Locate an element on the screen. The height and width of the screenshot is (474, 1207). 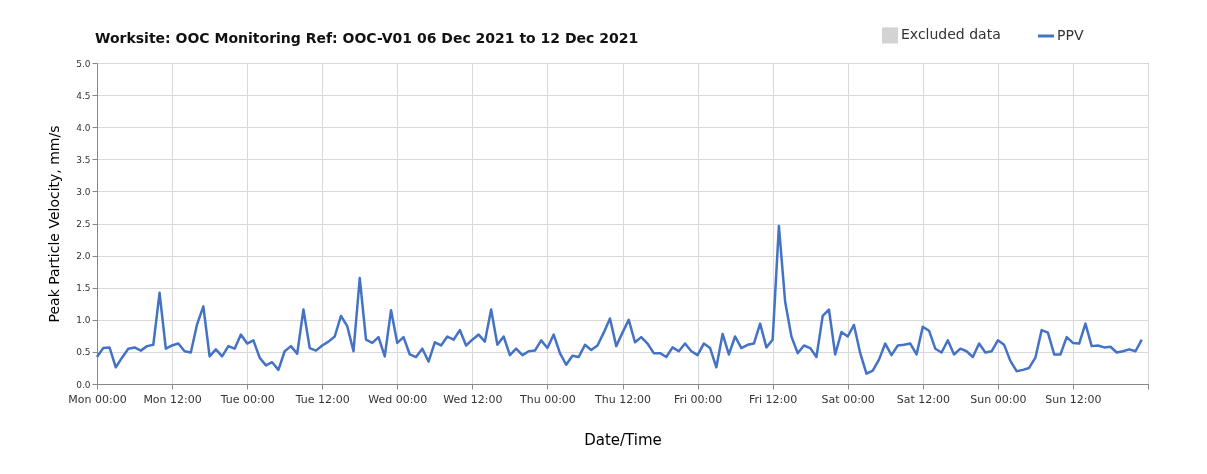
x-axis-title: Date/Time is located at coordinates (623, 439).